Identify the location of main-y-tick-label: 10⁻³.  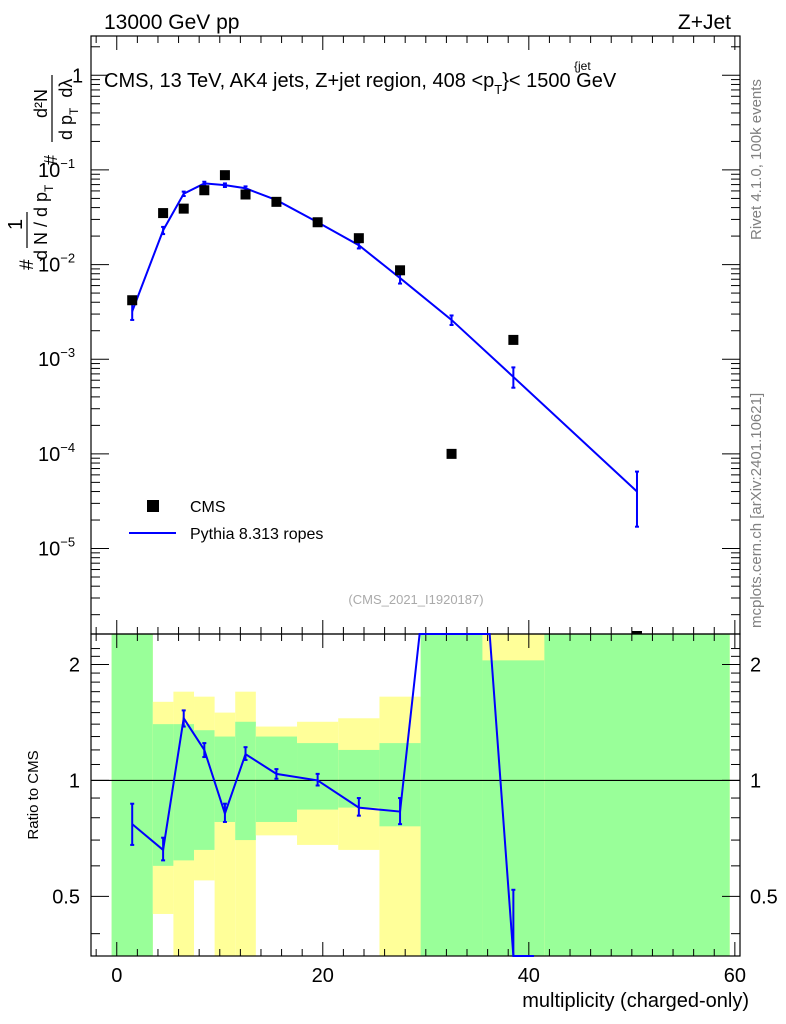
(56, 358).